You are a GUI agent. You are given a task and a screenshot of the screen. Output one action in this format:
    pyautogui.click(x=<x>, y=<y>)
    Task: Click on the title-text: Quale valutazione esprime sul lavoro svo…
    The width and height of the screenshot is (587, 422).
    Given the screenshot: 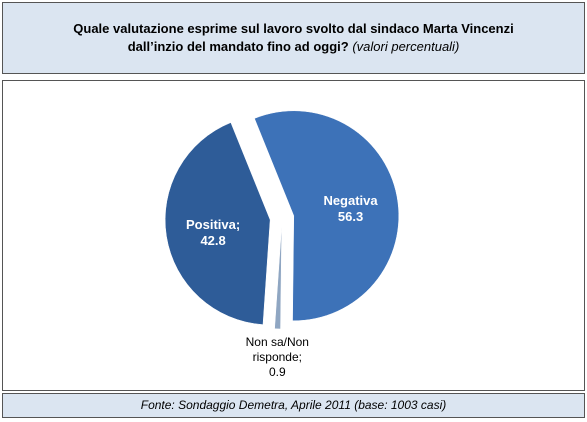 What is the action you would take?
    pyautogui.click(x=293, y=38)
    